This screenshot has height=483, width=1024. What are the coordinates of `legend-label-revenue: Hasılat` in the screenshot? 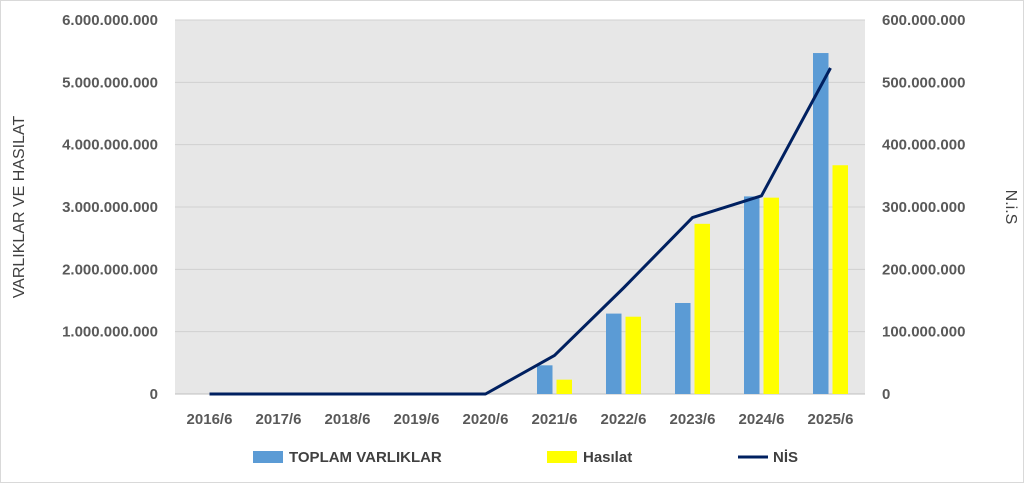 It's located at (607, 457).